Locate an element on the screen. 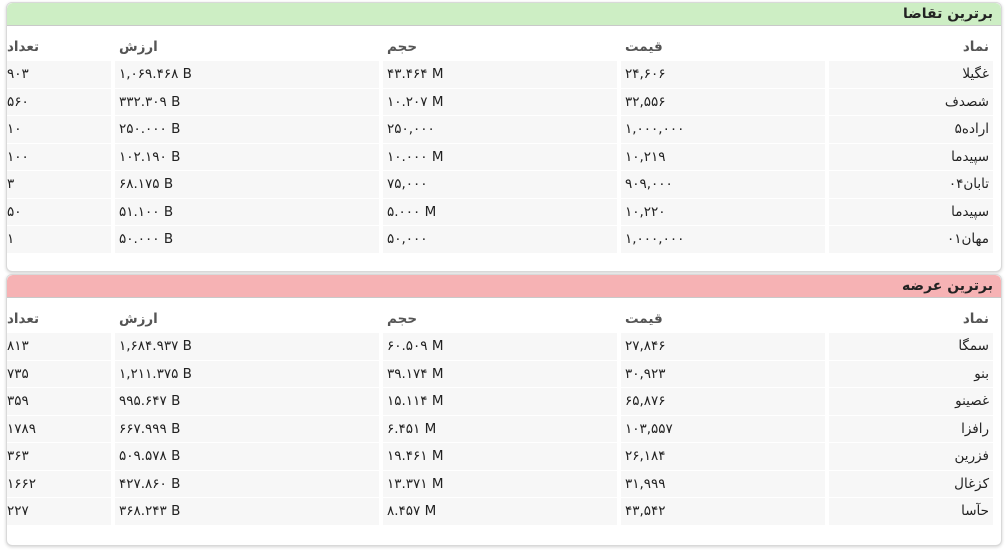  value-cell-text: ۶۸.۱۷۵ B is located at coordinates (146, 184).